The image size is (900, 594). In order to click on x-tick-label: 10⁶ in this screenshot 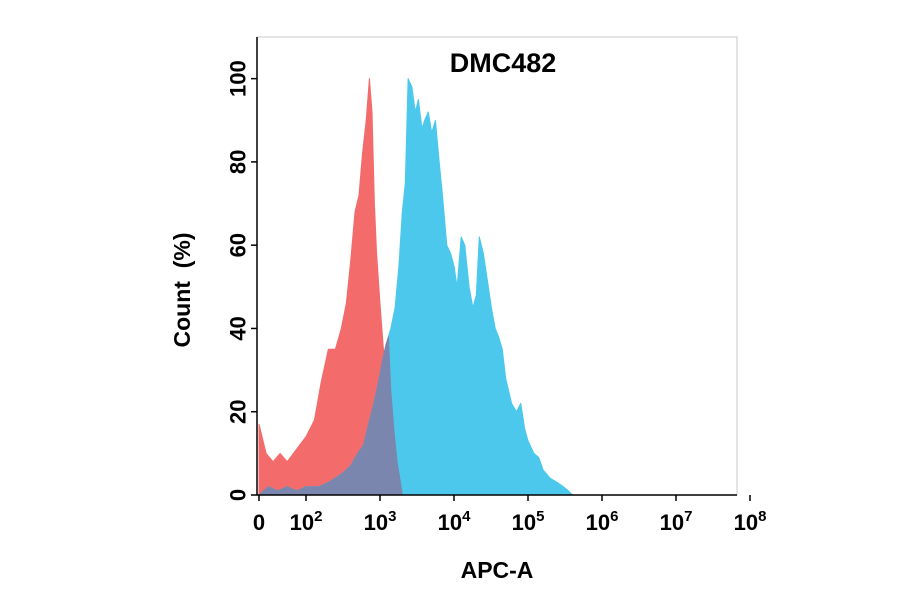, I will do `click(602, 521)`.